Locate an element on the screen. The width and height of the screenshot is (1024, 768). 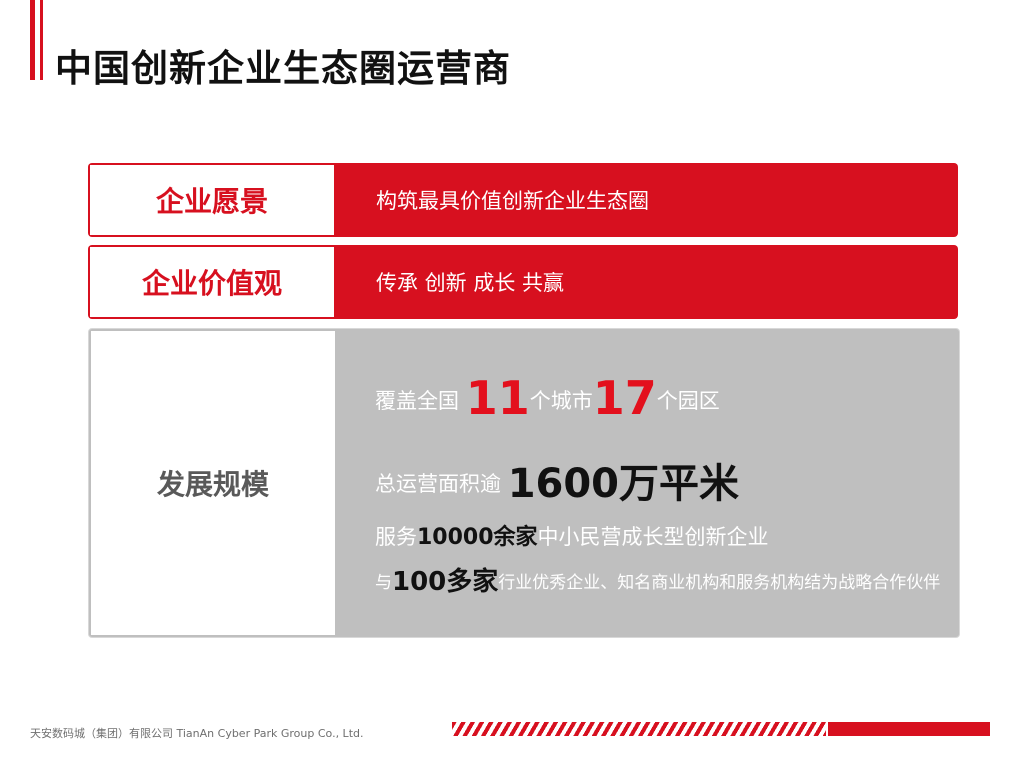
cities-number: 11 is located at coordinates (497, 398).